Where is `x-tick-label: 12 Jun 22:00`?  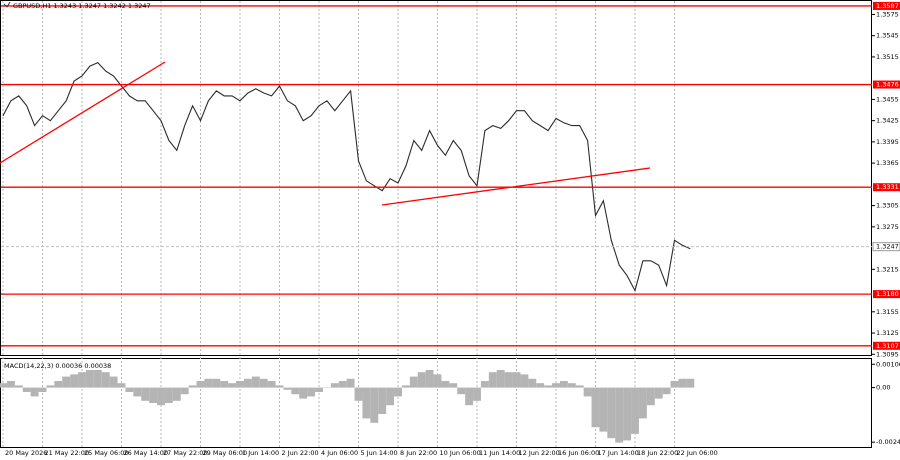
x-tick-label: 12 Jun 22:00 is located at coordinates (539, 453).